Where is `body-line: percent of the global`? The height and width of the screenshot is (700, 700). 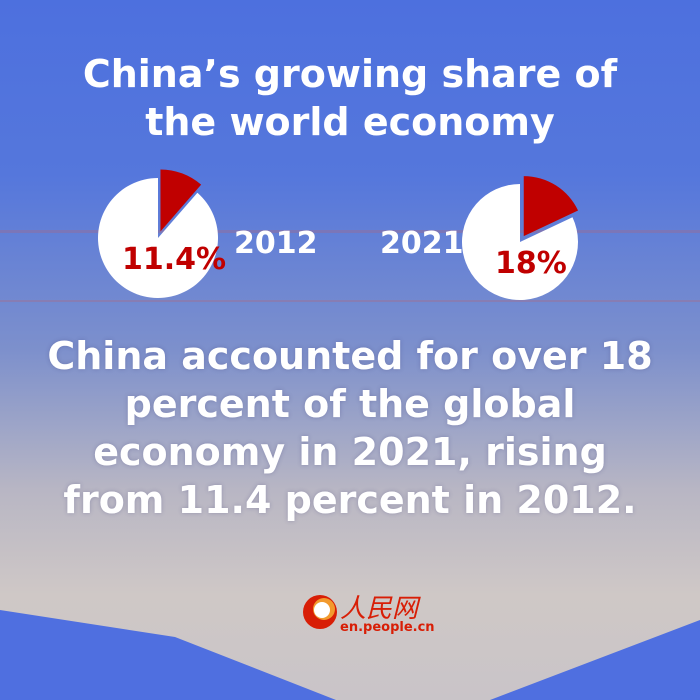
body-line: percent of the global is located at coordinates (350, 404).